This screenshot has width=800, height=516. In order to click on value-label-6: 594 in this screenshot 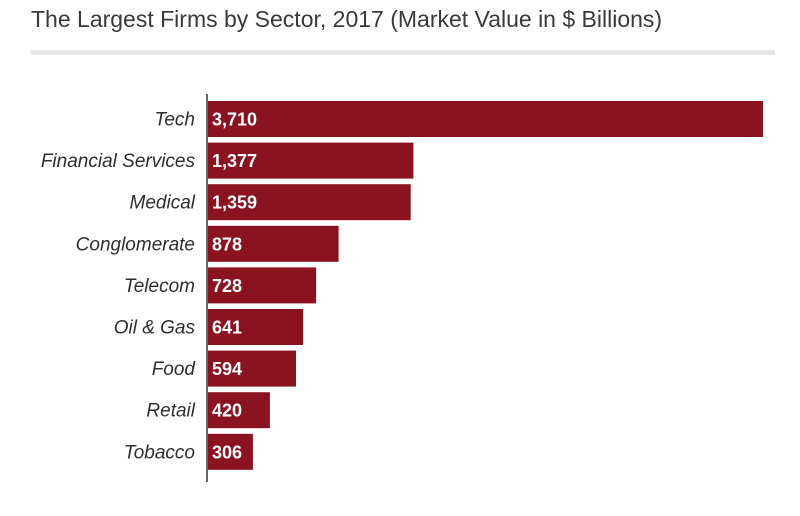, I will do `click(227, 369)`.